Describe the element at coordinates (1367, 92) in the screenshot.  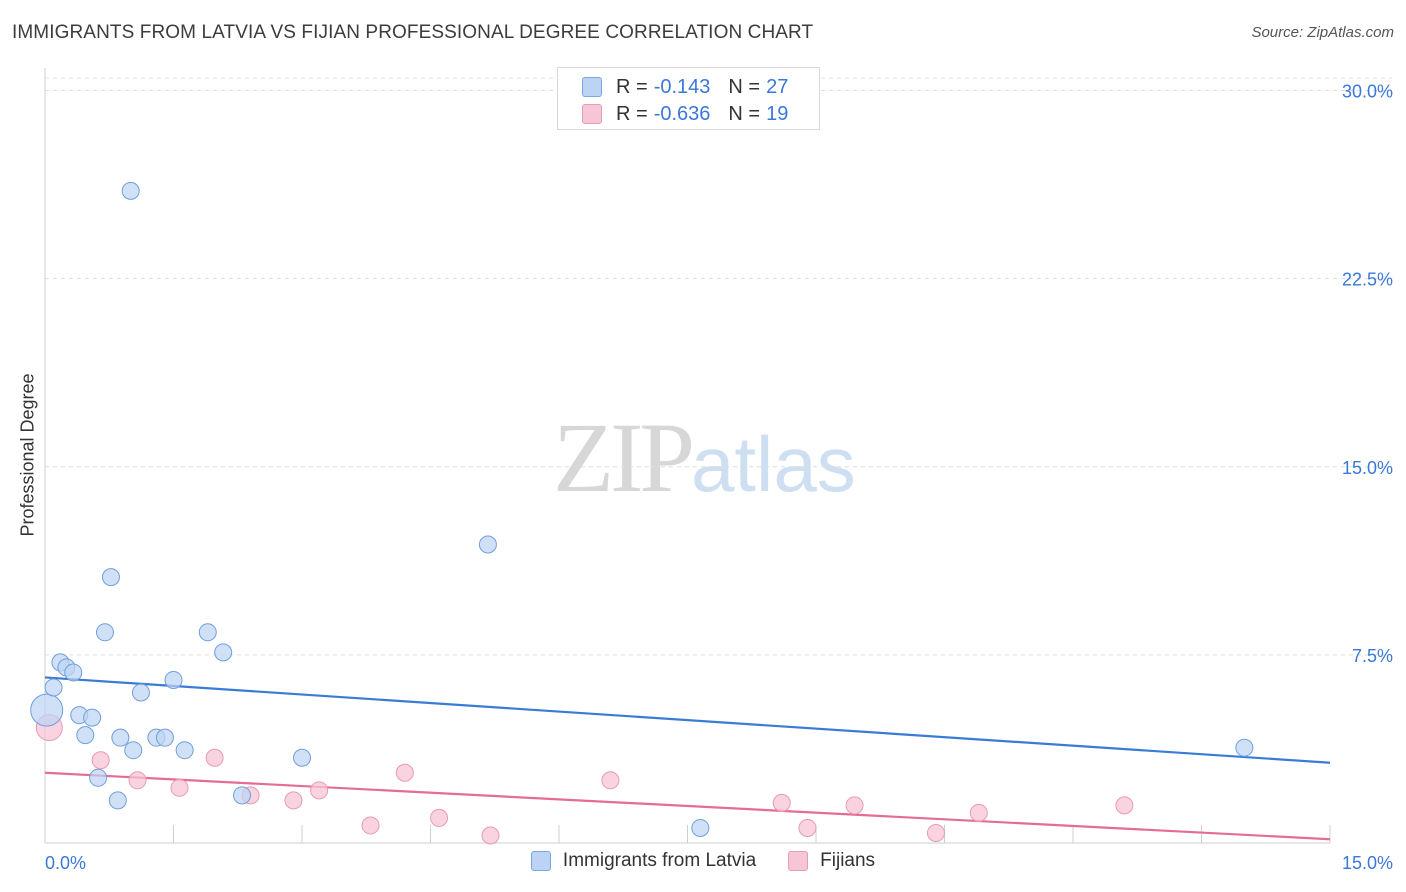
I see `y-tick-label: 30.0%` at that location.